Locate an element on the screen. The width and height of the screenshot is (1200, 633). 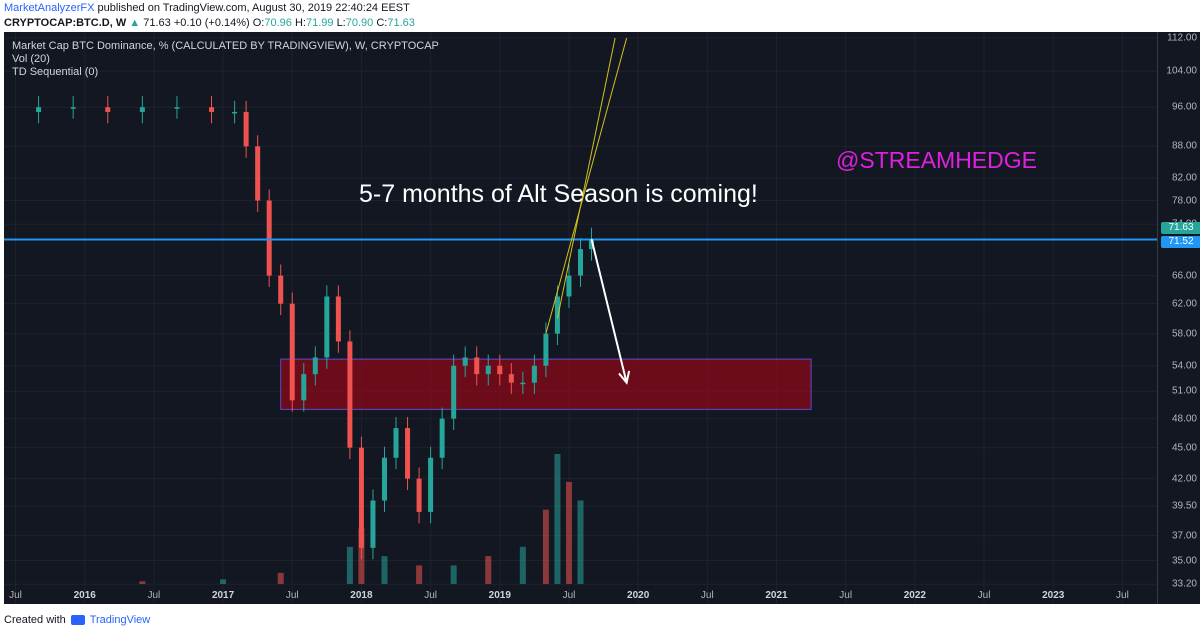
low-label: L: is located at coordinates (341, 23).